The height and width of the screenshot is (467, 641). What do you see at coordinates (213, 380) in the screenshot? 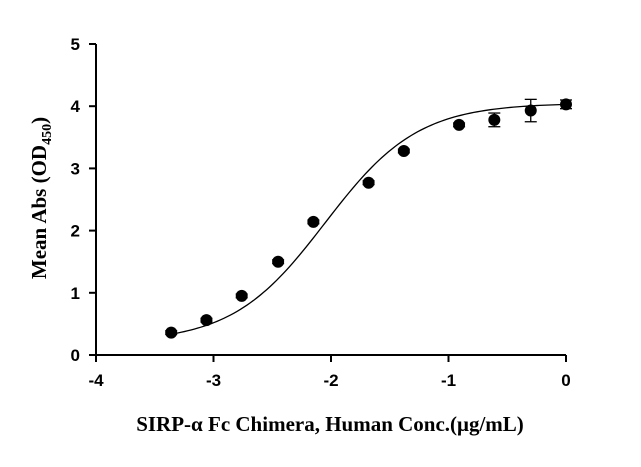
I see `x-tick-label: -3` at bounding box center [213, 380].